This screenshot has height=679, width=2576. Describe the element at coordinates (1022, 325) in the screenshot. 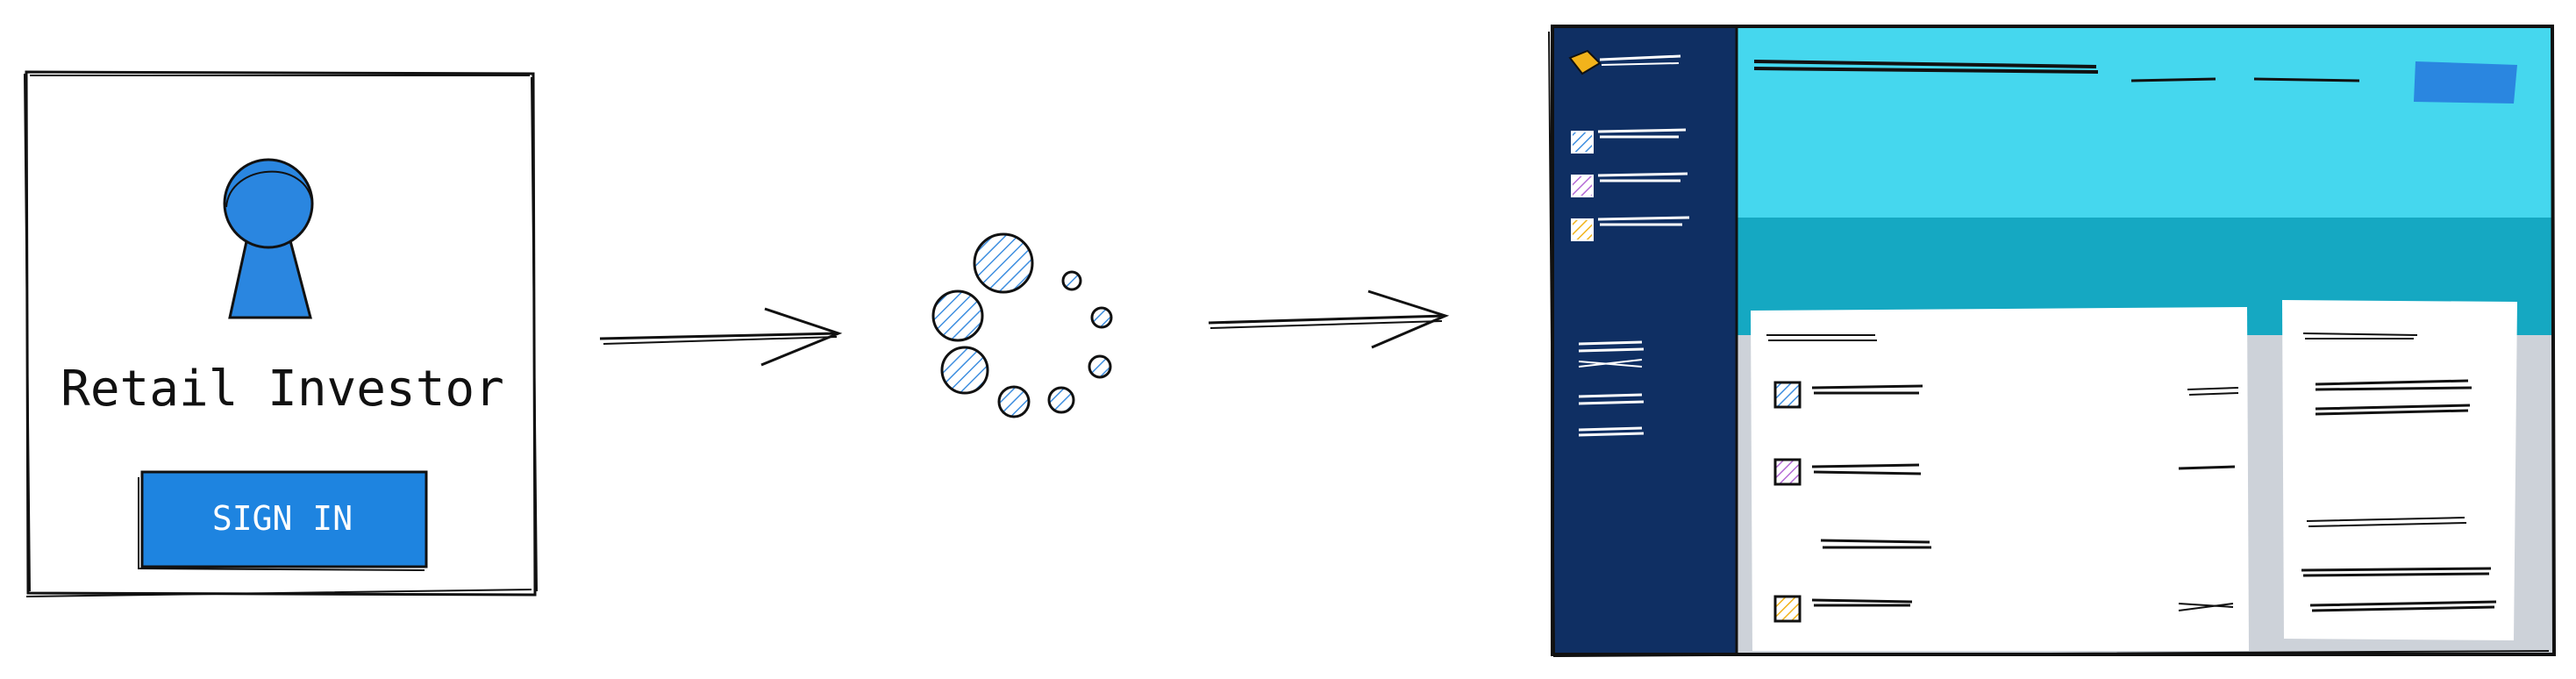

I see `loading-spinner-icon` at that location.